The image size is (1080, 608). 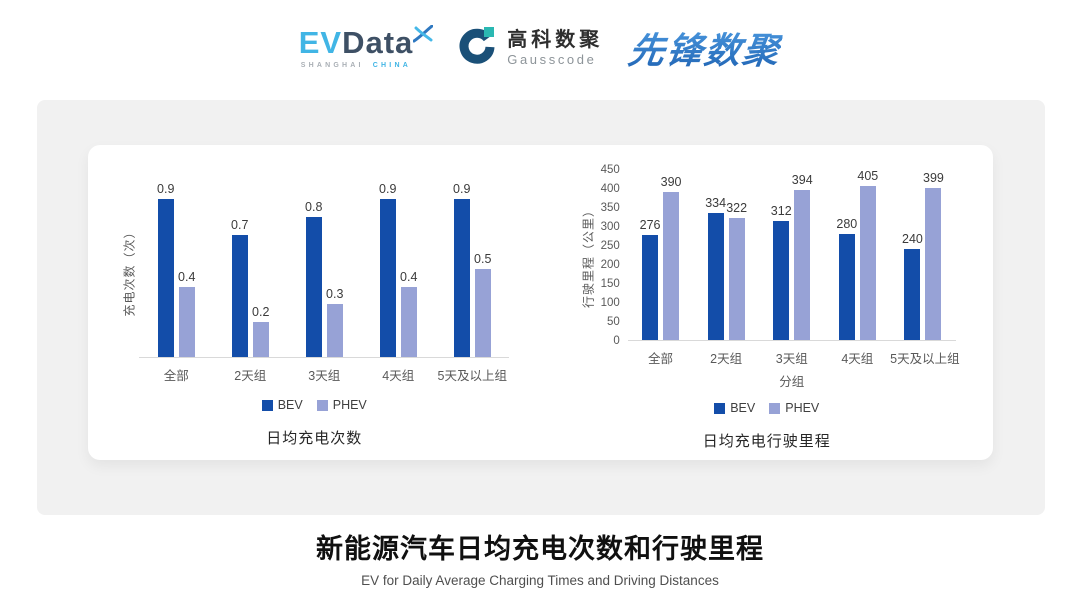 What do you see at coordinates (250, 270) in the screenshot?
I see `bar-group: 0.7 0.2` at bounding box center [250, 270].